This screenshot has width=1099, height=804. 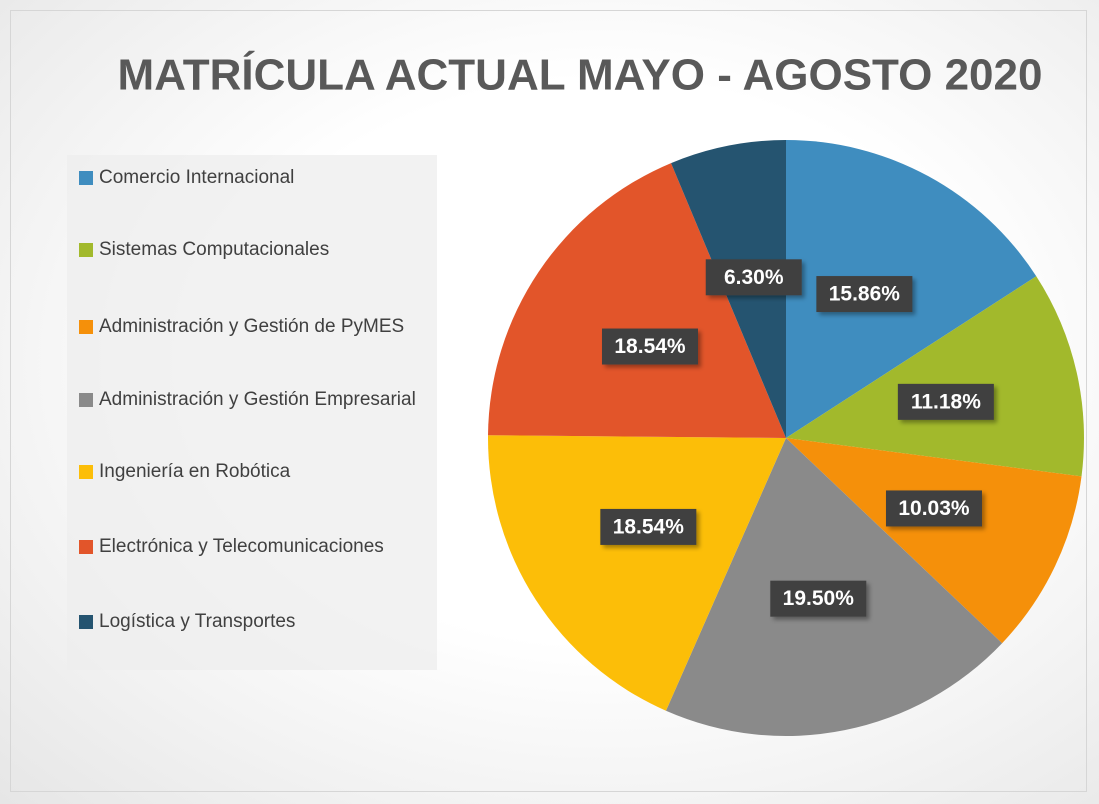 I want to click on data-label: 19.50%, so click(x=819, y=598).